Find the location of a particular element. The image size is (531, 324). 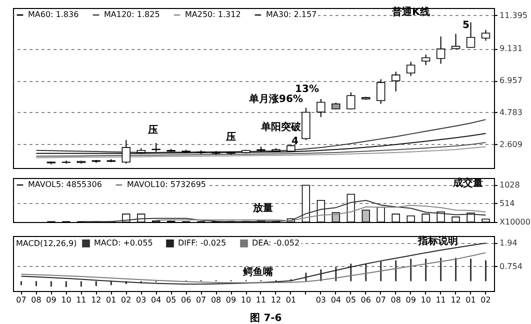

legend-label: MA120: 1.825 is located at coordinates (132, 14).